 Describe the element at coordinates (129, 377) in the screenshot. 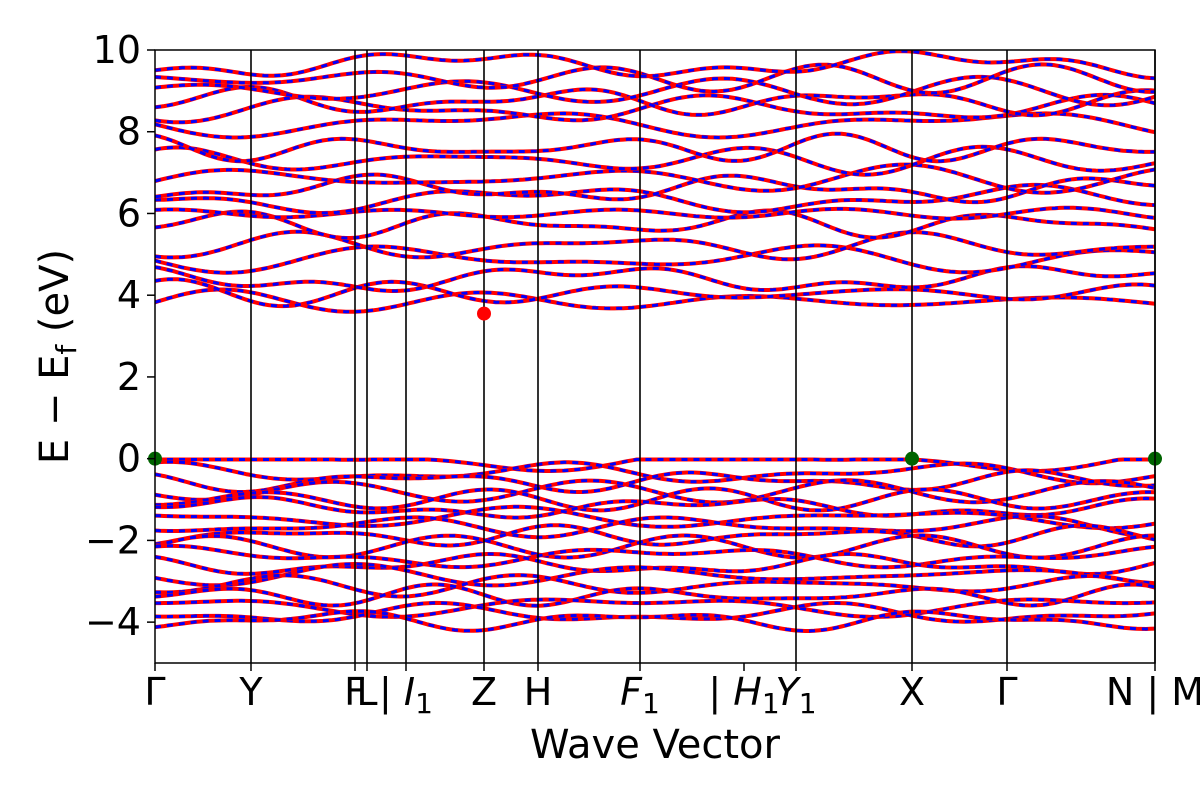

I see `y-tick-label-3: 2` at that location.